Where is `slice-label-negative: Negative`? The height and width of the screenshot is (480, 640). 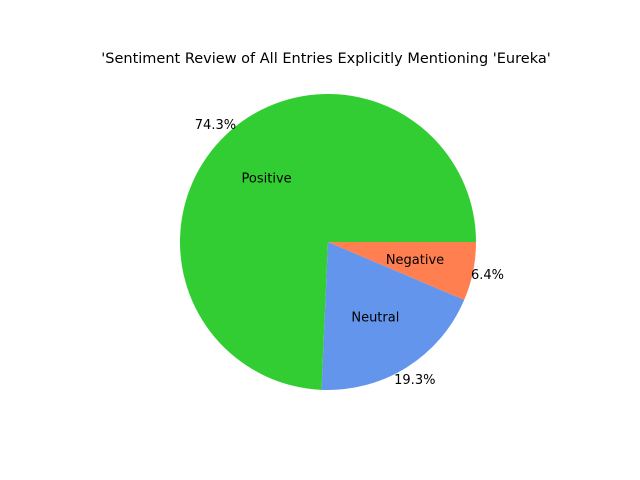 slice-label-negative: Negative is located at coordinates (415, 260).